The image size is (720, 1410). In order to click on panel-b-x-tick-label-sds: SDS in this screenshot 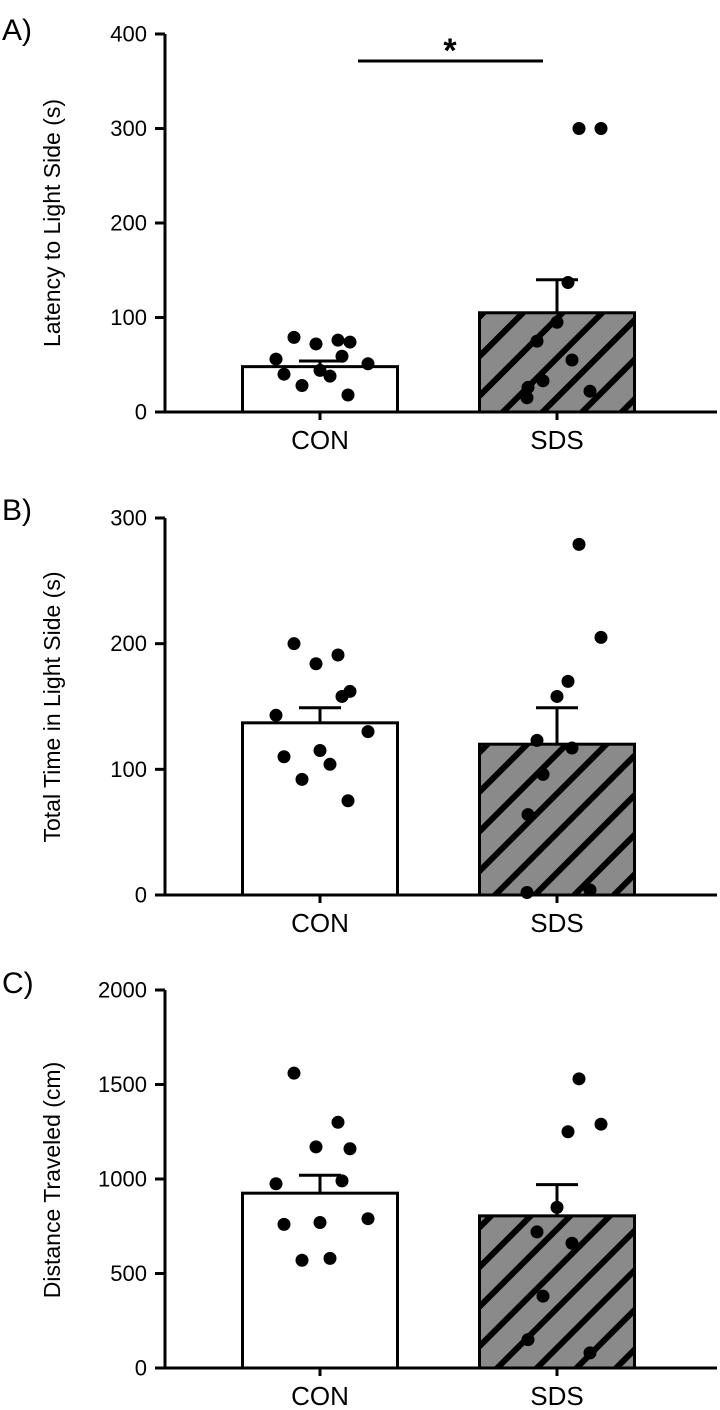, I will do `click(556, 923)`.